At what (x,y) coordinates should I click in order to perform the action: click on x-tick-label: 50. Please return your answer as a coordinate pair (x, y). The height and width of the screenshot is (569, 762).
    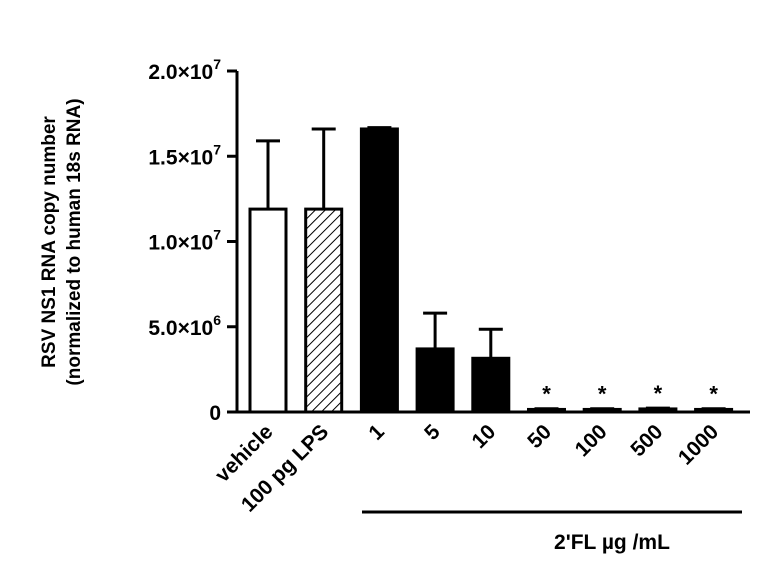
    Looking at the image, I should click on (539, 436).